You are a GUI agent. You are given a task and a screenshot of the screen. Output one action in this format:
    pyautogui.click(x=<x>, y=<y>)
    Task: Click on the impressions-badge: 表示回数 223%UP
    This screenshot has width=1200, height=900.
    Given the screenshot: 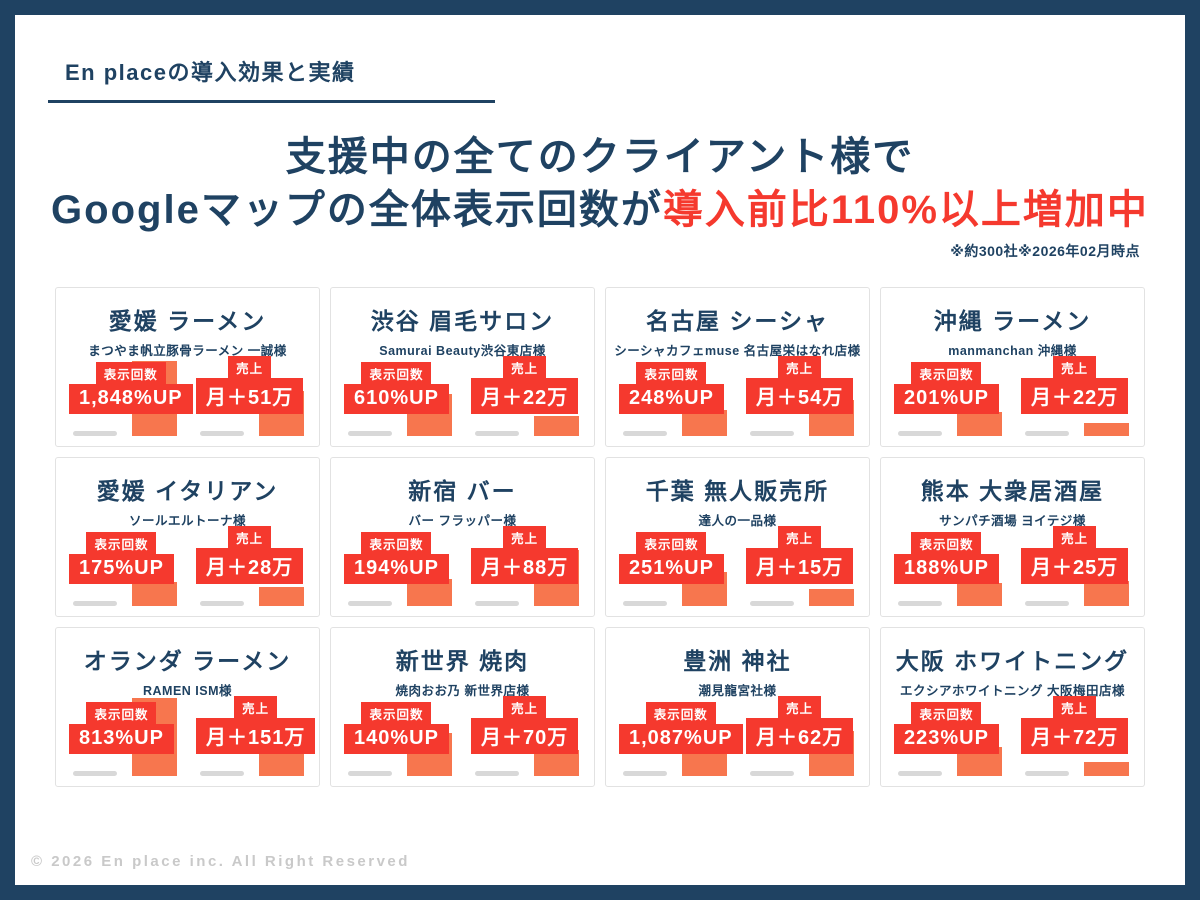 What is the action you would take?
    pyautogui.click(x=946, y=728)
    